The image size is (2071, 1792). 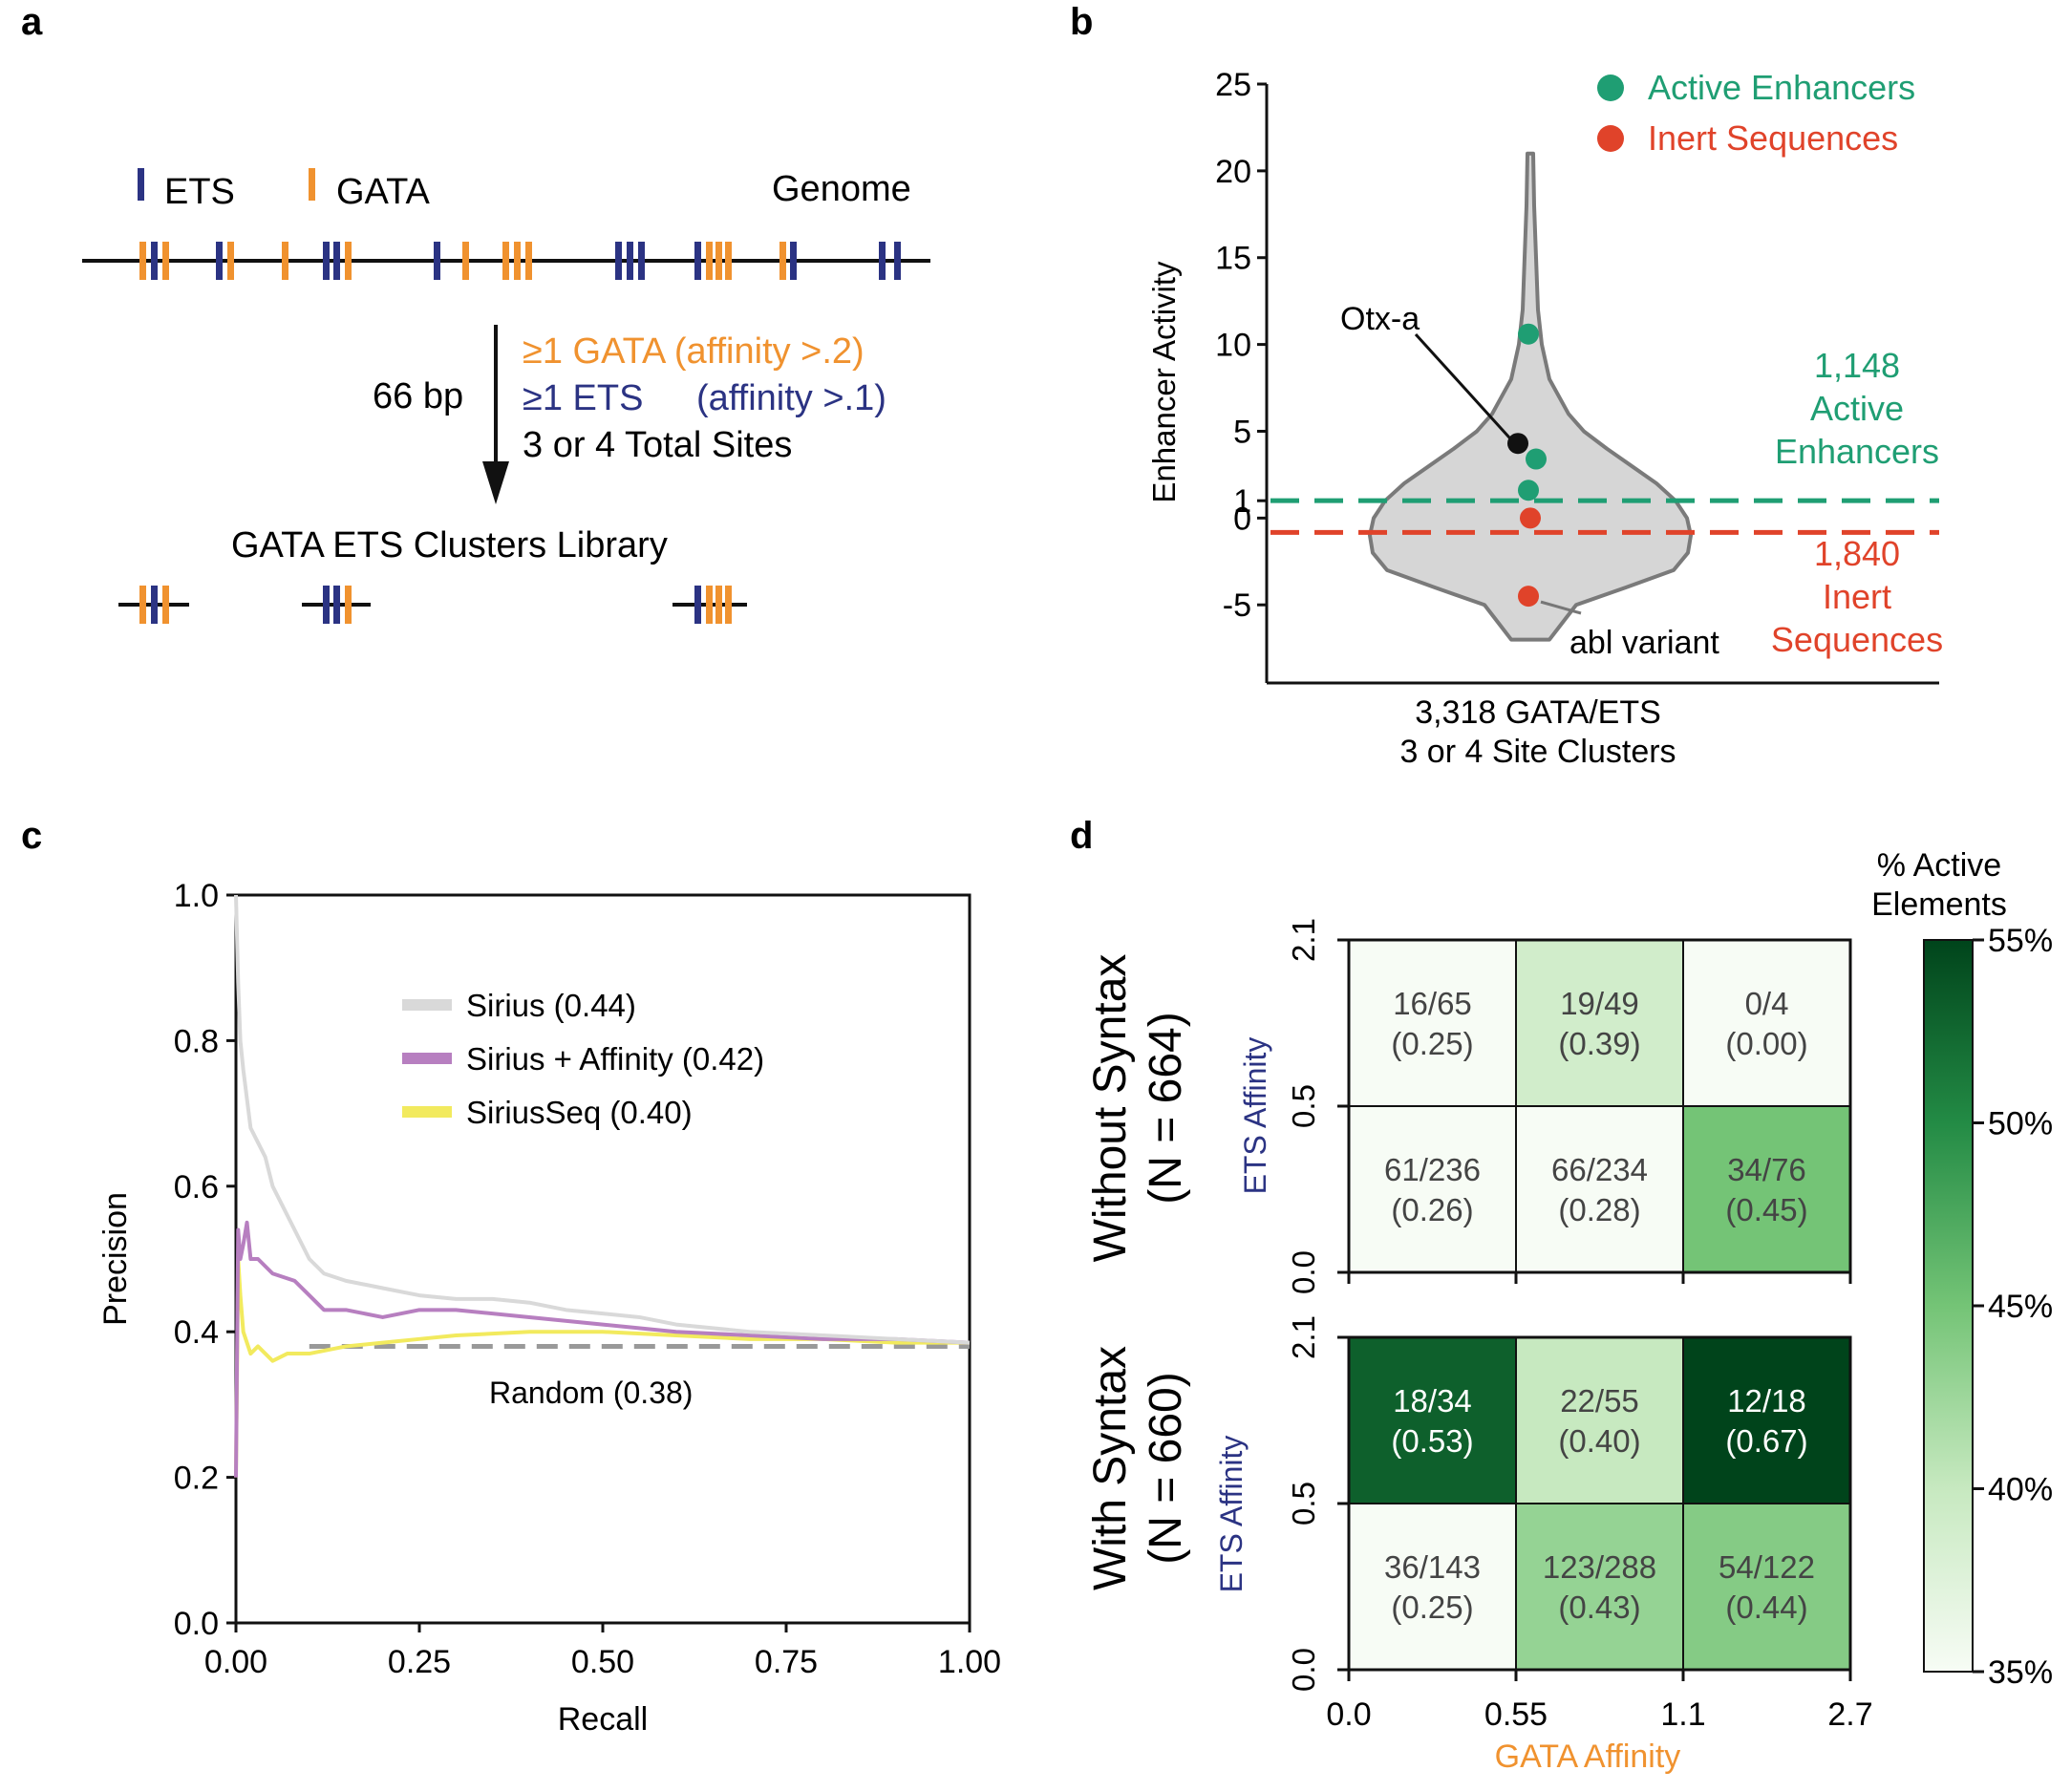 I want to click on c-legend-label-siriusseq: SiriusSeq (0.40), so click(x=580, y=1112).